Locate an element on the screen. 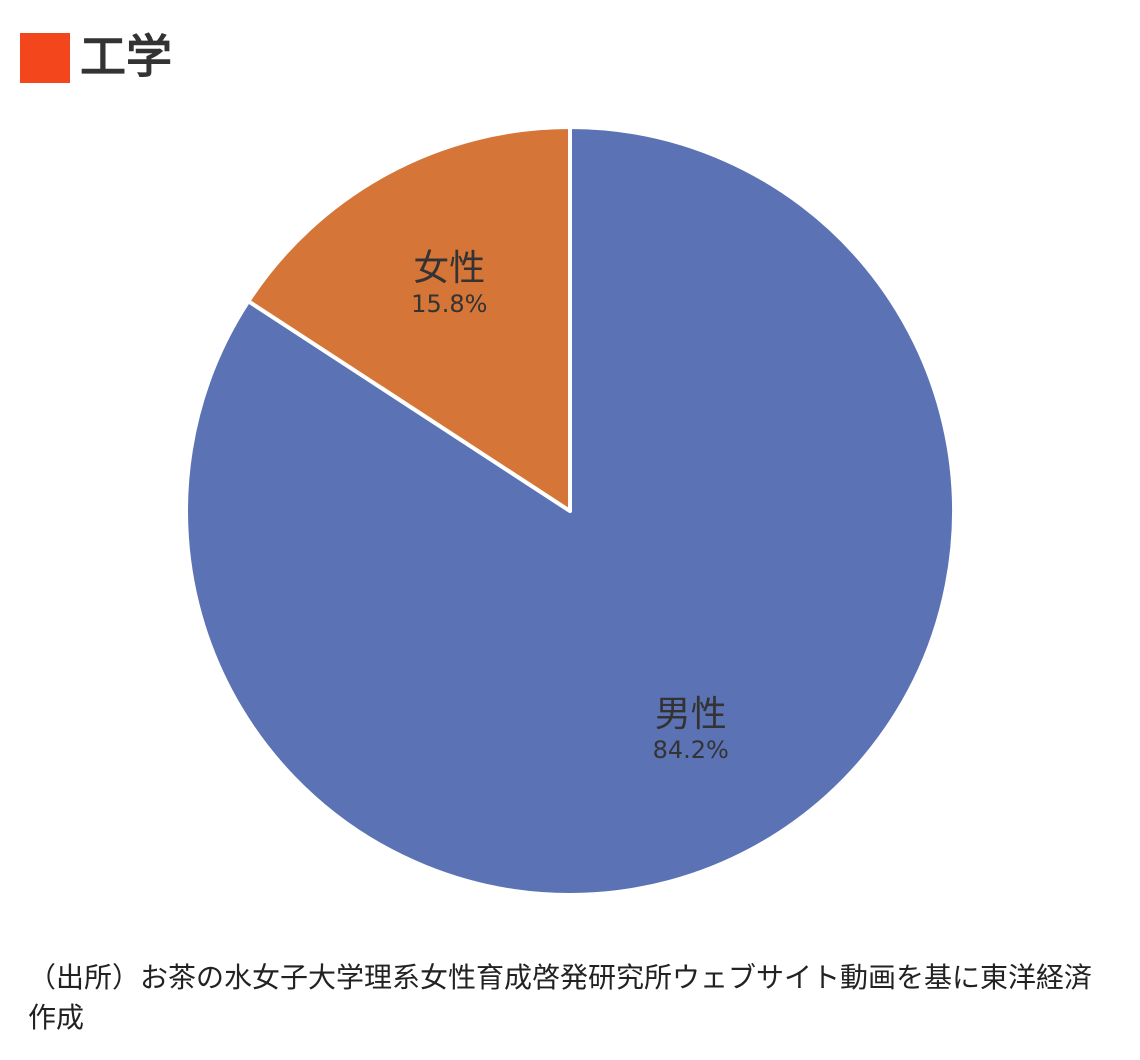  slice-label: 女性 is located at coordinates (449, 268).